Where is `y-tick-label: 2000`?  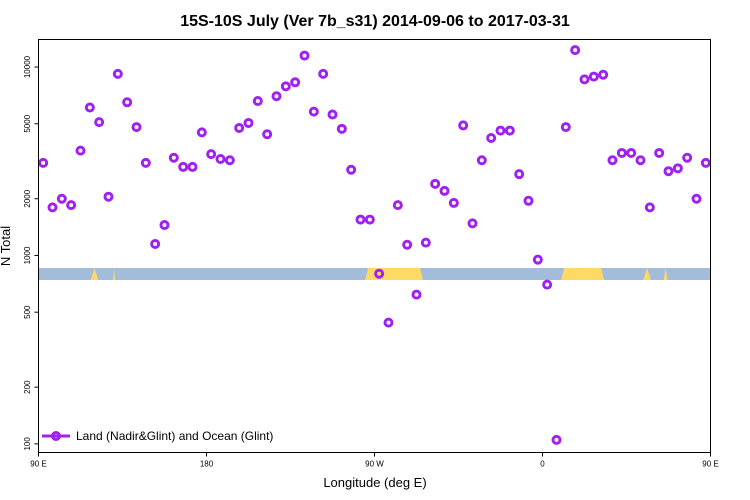
y-tick-label: 2000 is located at coordinates (27, 198).